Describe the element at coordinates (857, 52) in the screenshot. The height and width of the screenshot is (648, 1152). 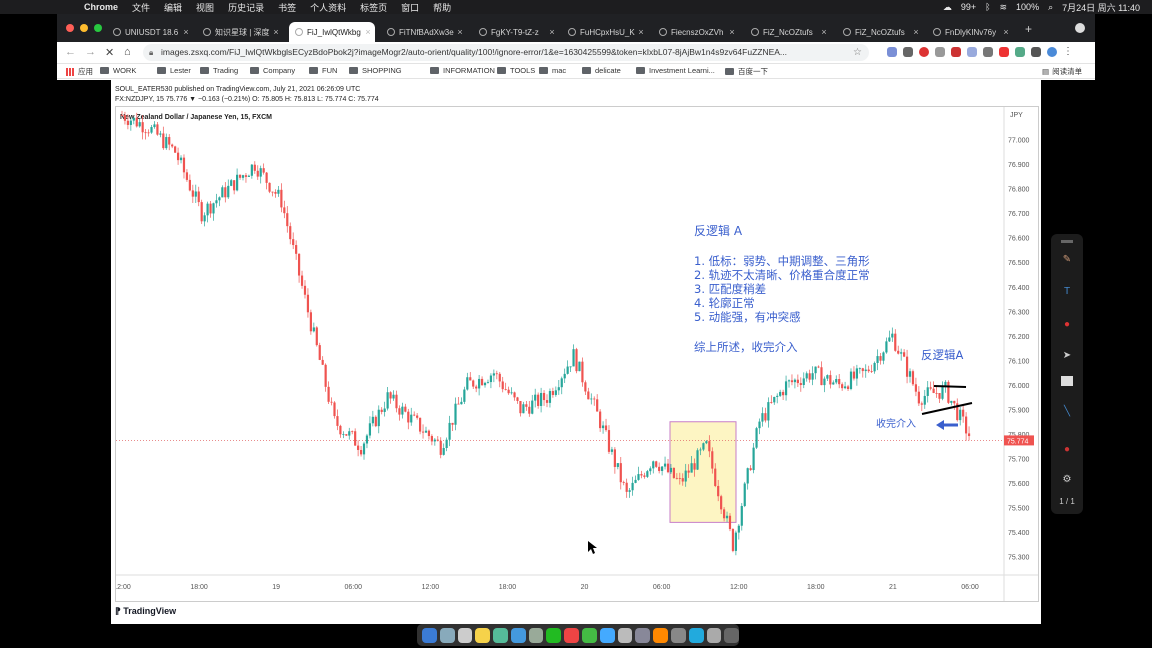
I see `bookmark-star-icon: ☆` at that location.